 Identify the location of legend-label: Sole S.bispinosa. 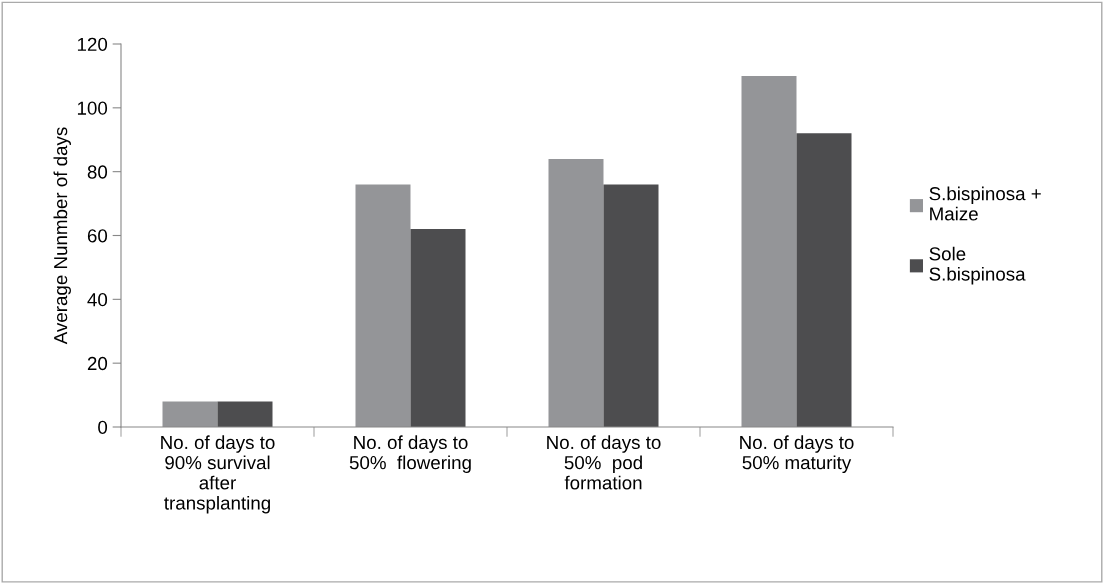
(977, 265).